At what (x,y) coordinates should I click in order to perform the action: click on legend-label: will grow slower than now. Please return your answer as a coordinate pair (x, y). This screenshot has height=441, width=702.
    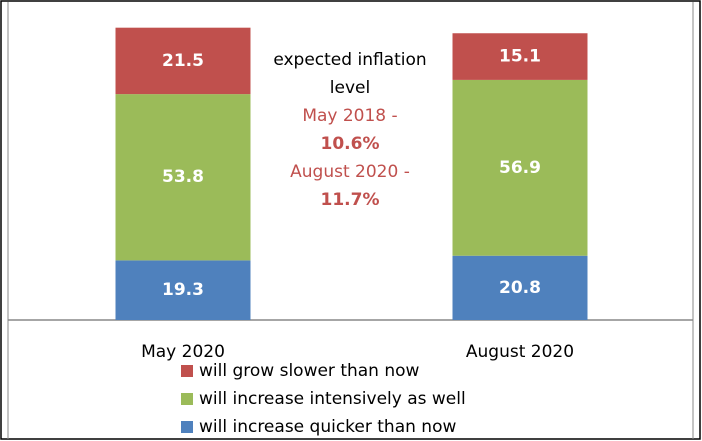
    Looking at the image, I should click on (309, 371).